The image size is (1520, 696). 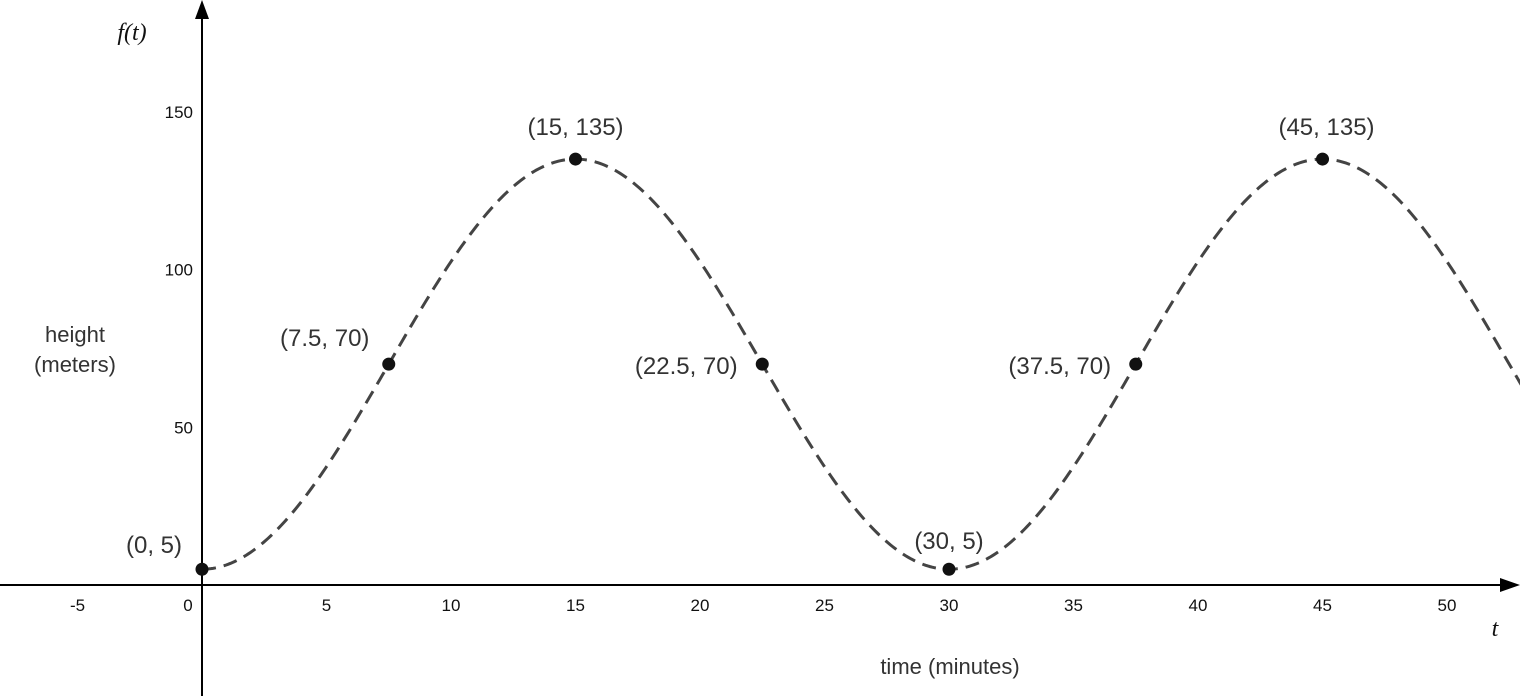 What do you see at coordinates (1198, 605) in the screenshot?
I see `x-tick-label: 40` at bounding box center [1198, 605].